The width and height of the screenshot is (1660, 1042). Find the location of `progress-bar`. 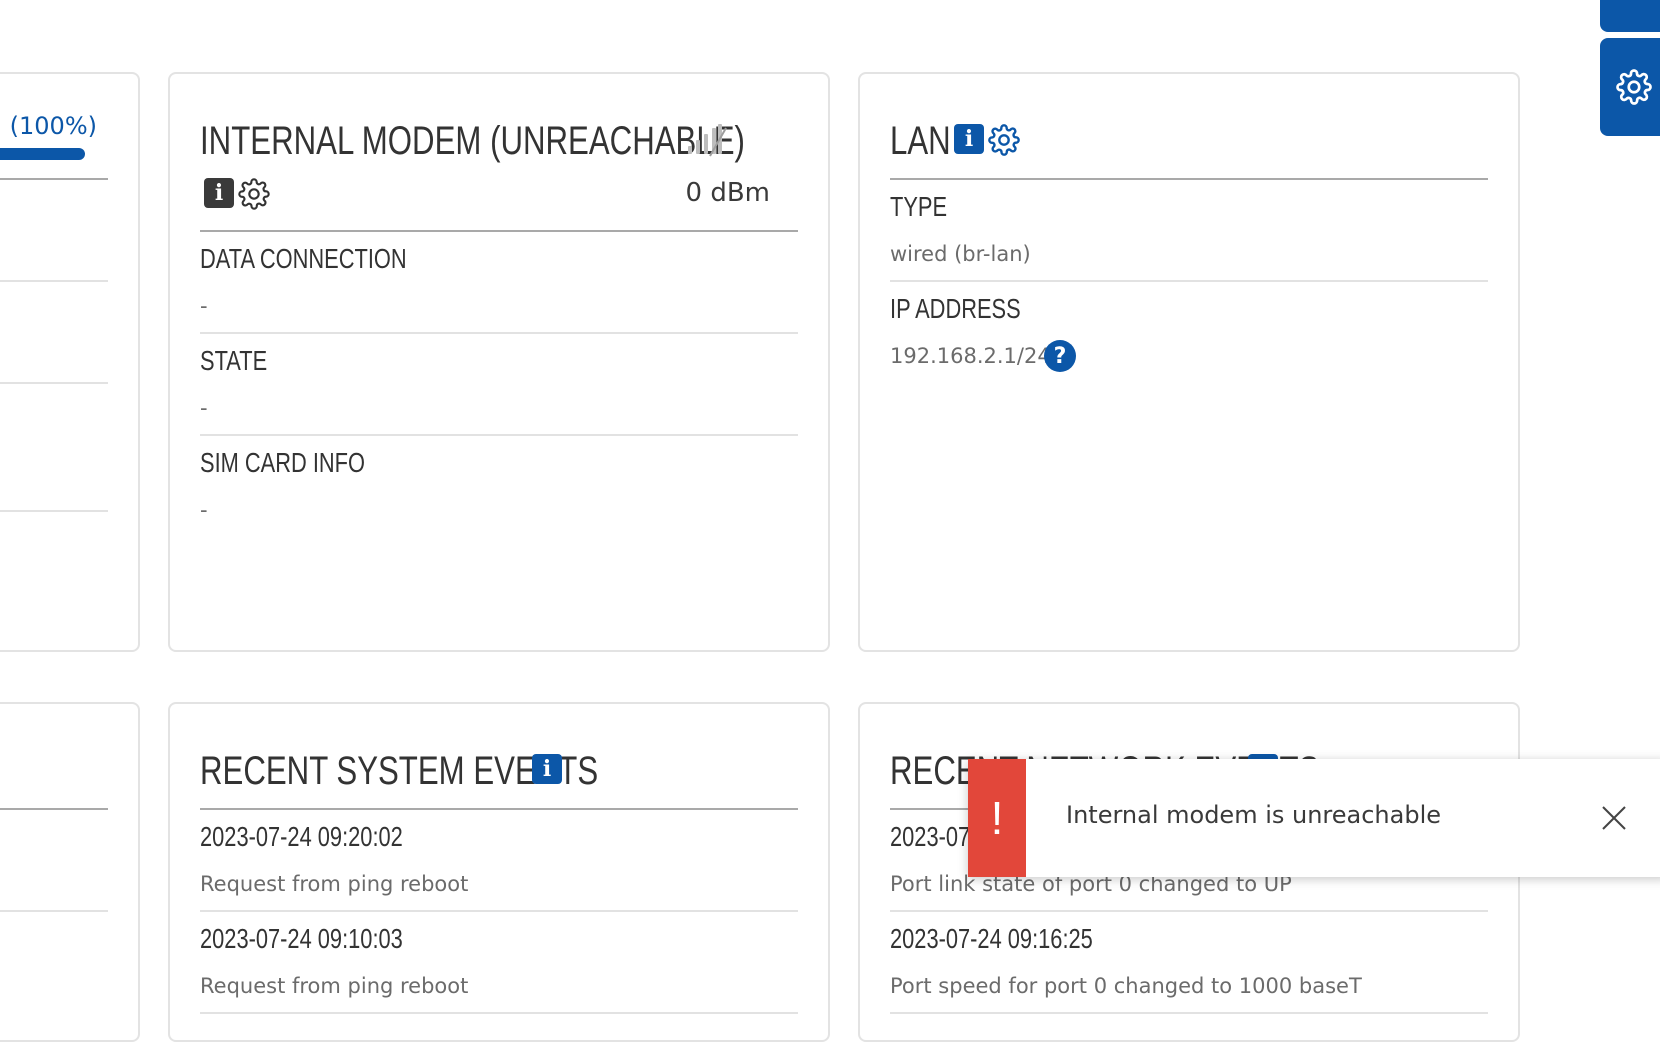

progress-bar is located at coordinates (42, 154).